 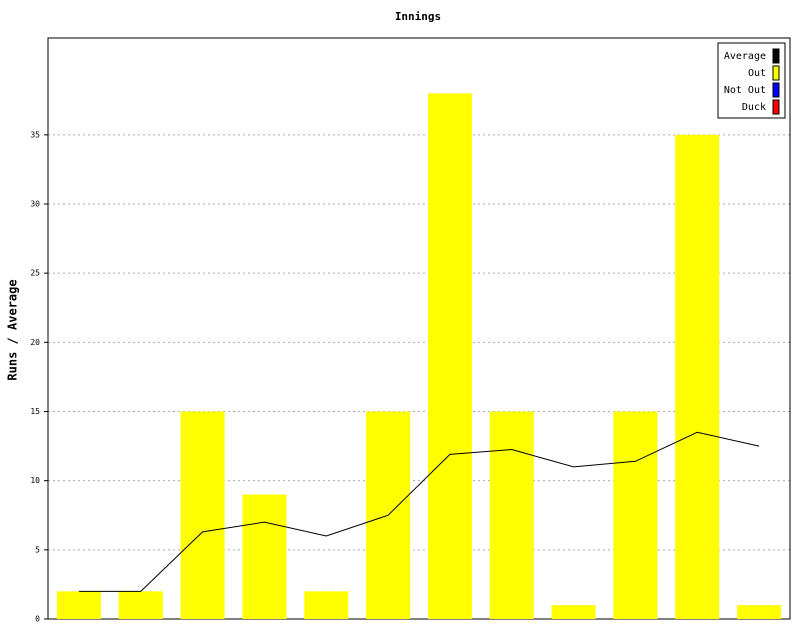 What do you see at coordinates (13, 329) in the screenshot?
I see `y-axis-label: Runs / Average` at bounding box center [13, 329].